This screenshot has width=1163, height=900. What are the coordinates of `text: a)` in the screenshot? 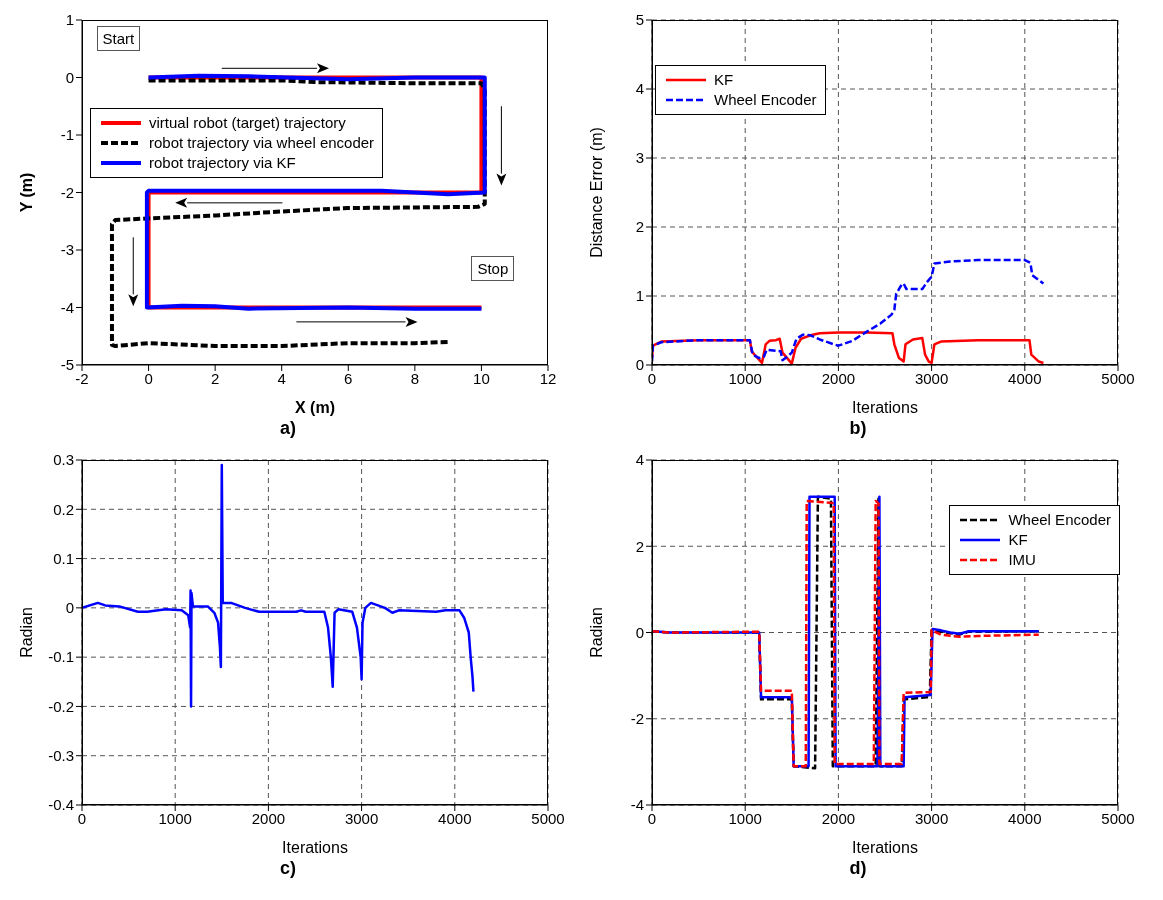 It's located at (288, 428).